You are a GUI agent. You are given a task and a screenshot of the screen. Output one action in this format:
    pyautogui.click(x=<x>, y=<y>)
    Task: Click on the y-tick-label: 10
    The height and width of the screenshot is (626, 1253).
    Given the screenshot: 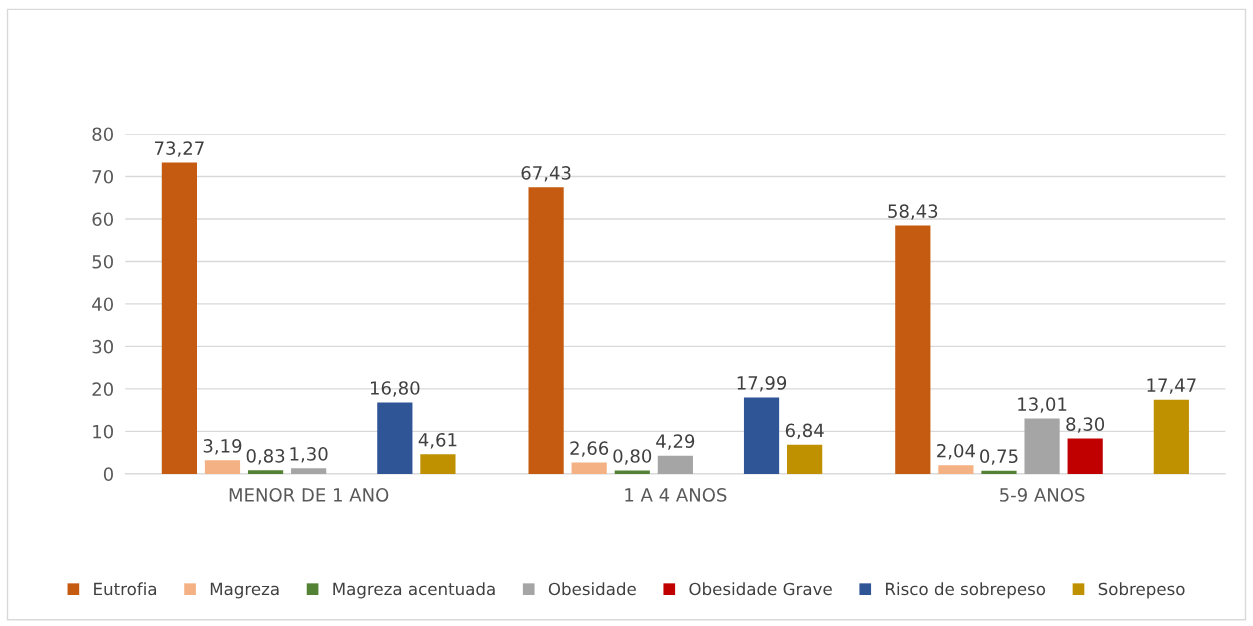 What is the action you would take?
    pyautogui.click(x=103, y=431)
    